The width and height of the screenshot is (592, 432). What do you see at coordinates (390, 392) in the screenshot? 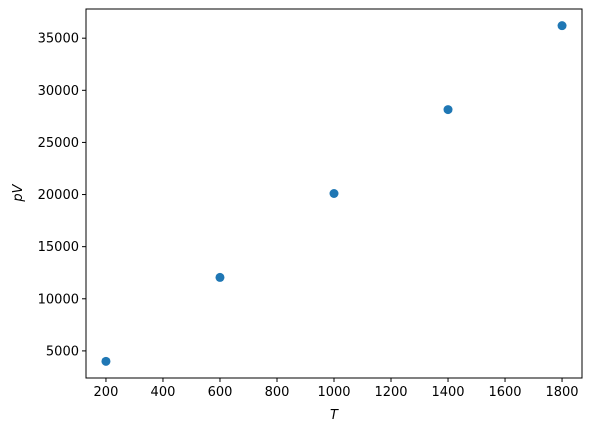
I see `x-tick-label: 1200` at bounding box center [390, 392].